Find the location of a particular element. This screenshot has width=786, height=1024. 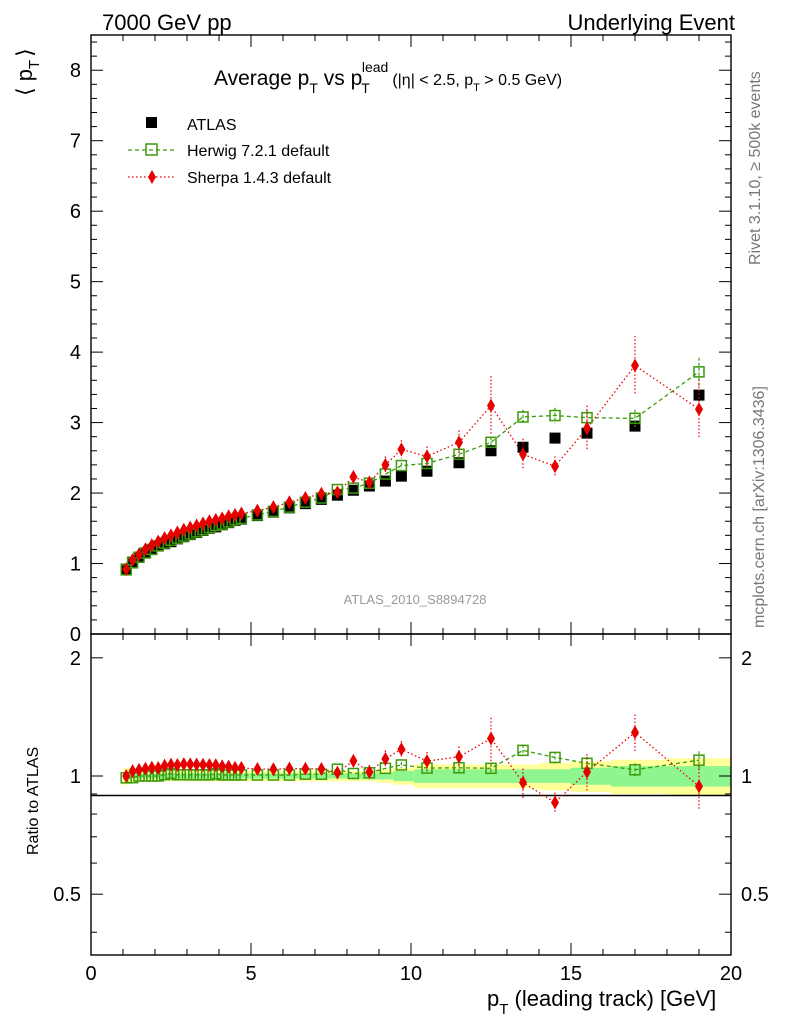

x-tick-label: 15 is located at coordinates (571, 974).